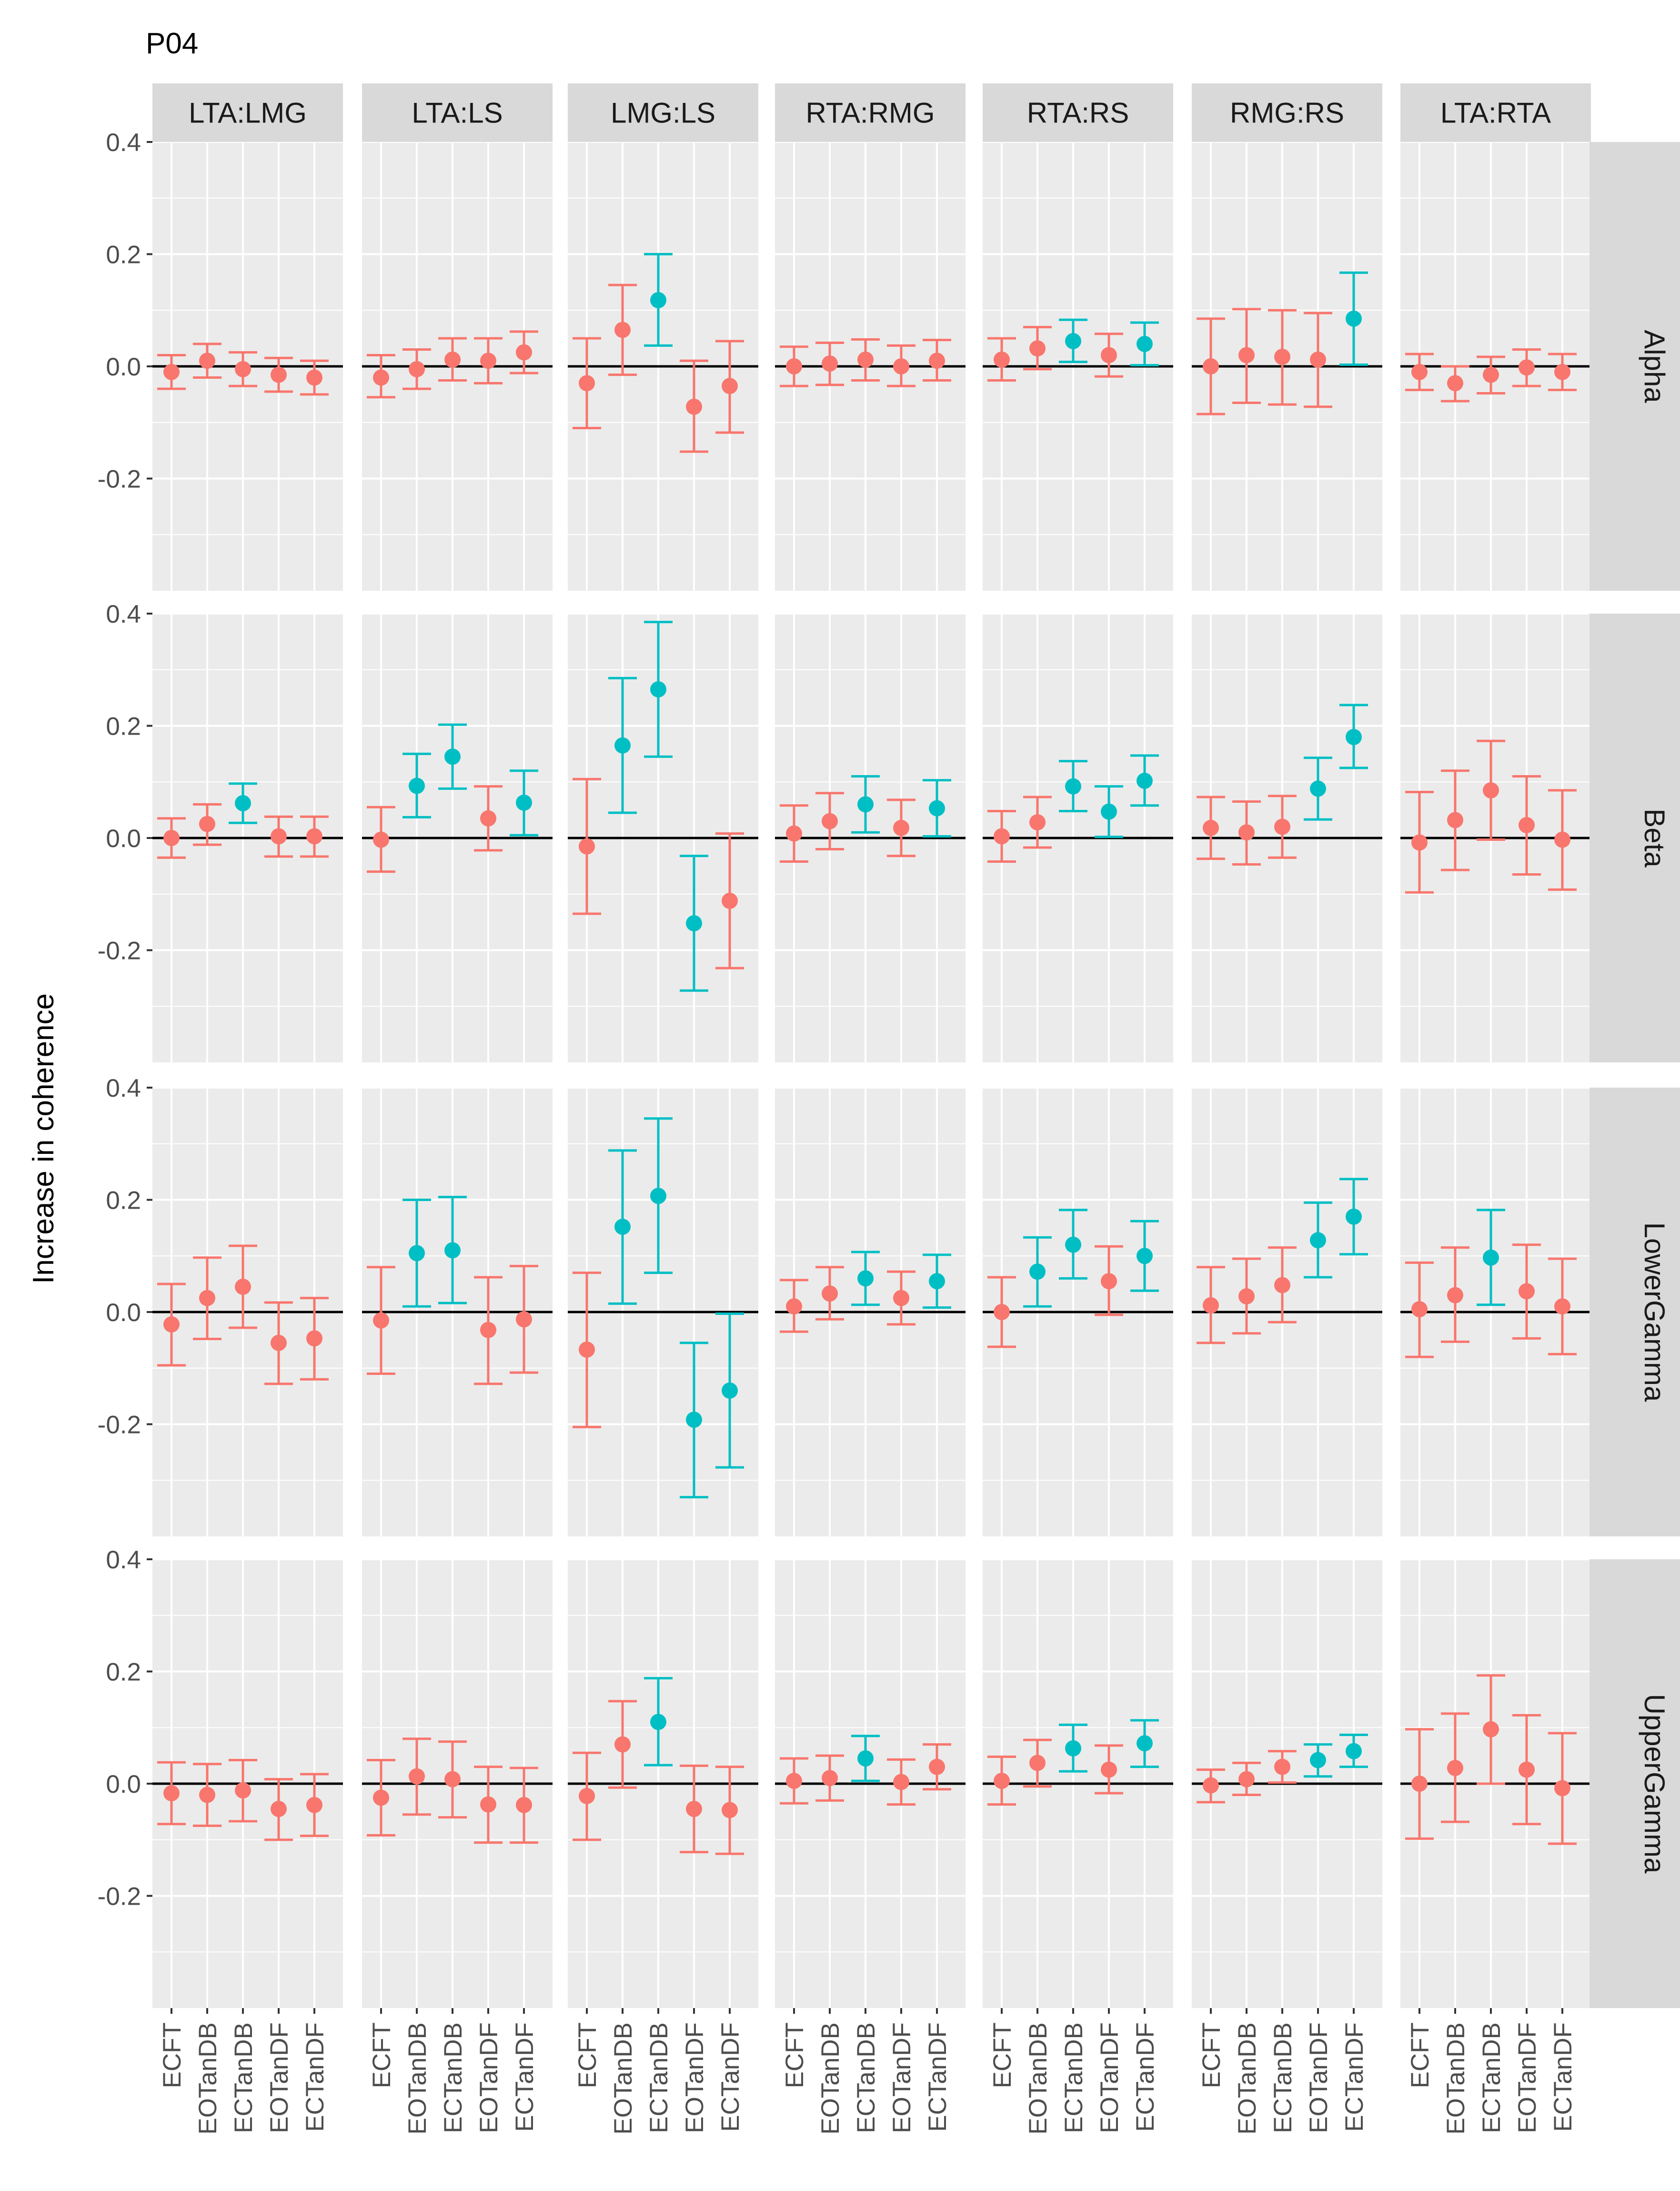  I want to click on panel-lowergamma-lta-ls, so click(452, 1290).